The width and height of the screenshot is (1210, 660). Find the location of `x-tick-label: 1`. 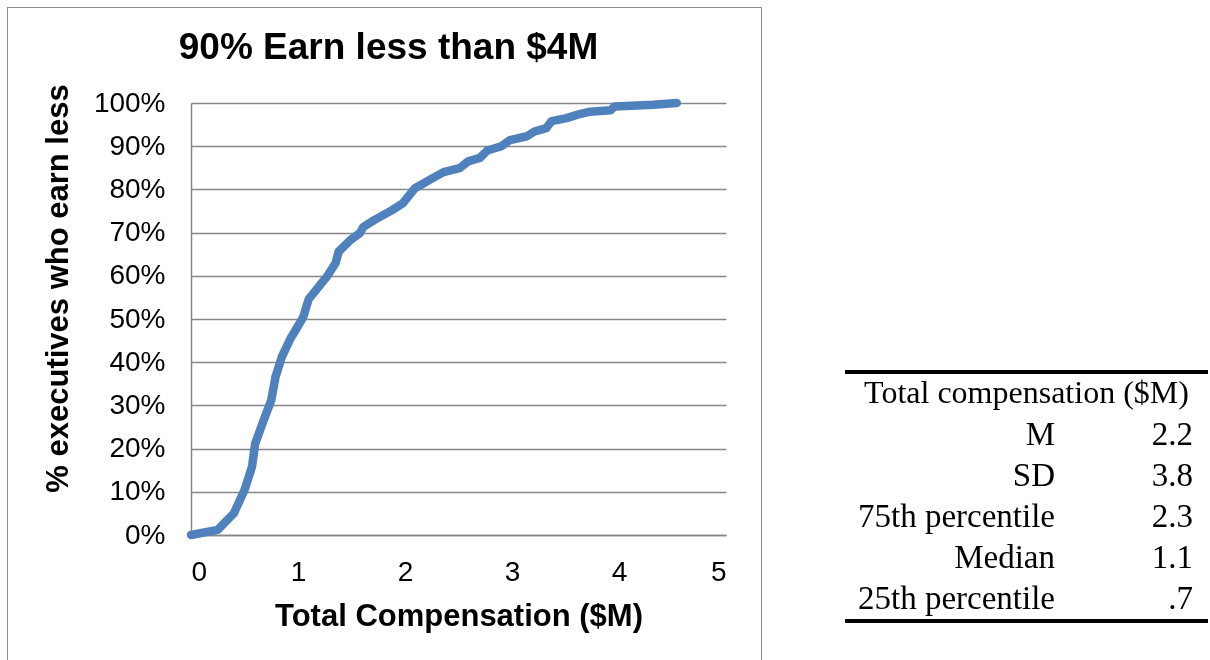

x-tick-label: 1 is located at coordinates (298, 571).